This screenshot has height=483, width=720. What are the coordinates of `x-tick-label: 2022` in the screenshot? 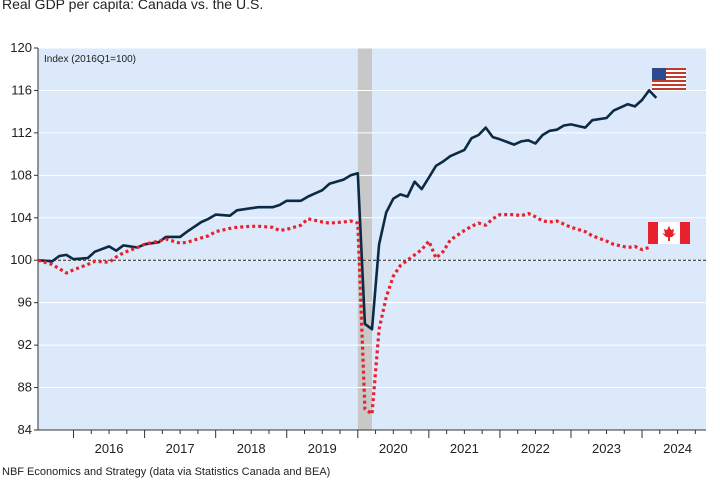 It's located at (535, 448).